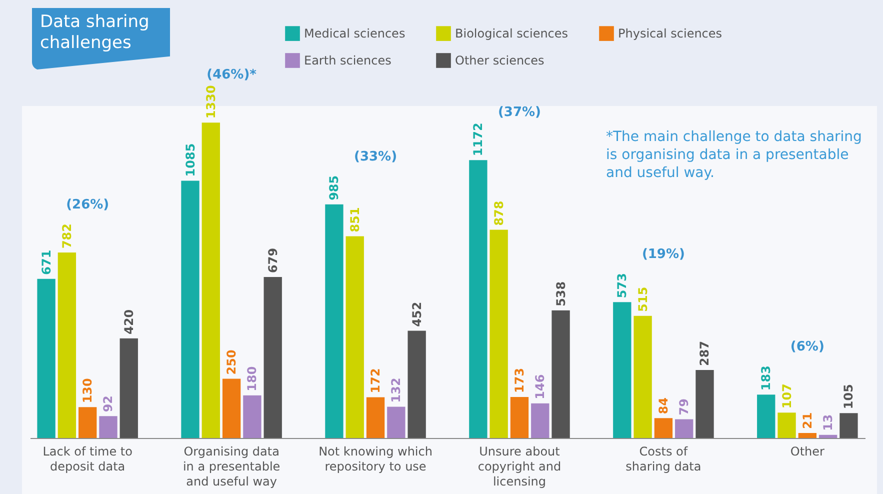  What do you see at coordinates (231, 362) in the screenshot?
I see `data-label: 250` at bounding box center [231, 362].